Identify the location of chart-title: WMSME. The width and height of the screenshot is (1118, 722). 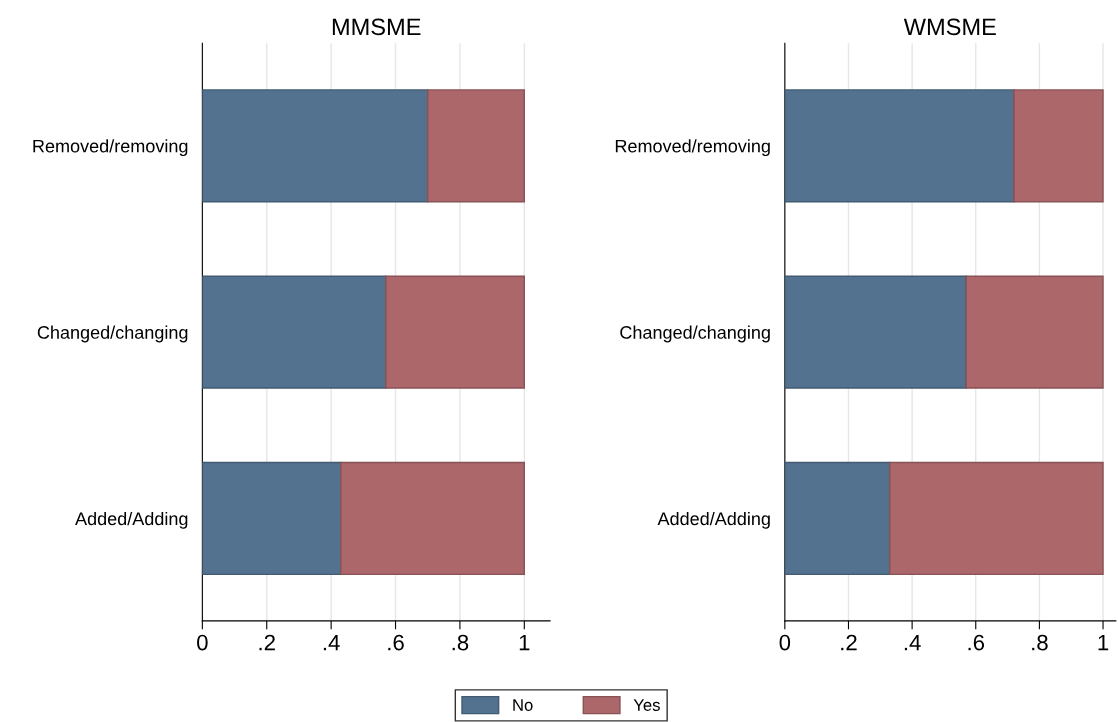
(949, 27).